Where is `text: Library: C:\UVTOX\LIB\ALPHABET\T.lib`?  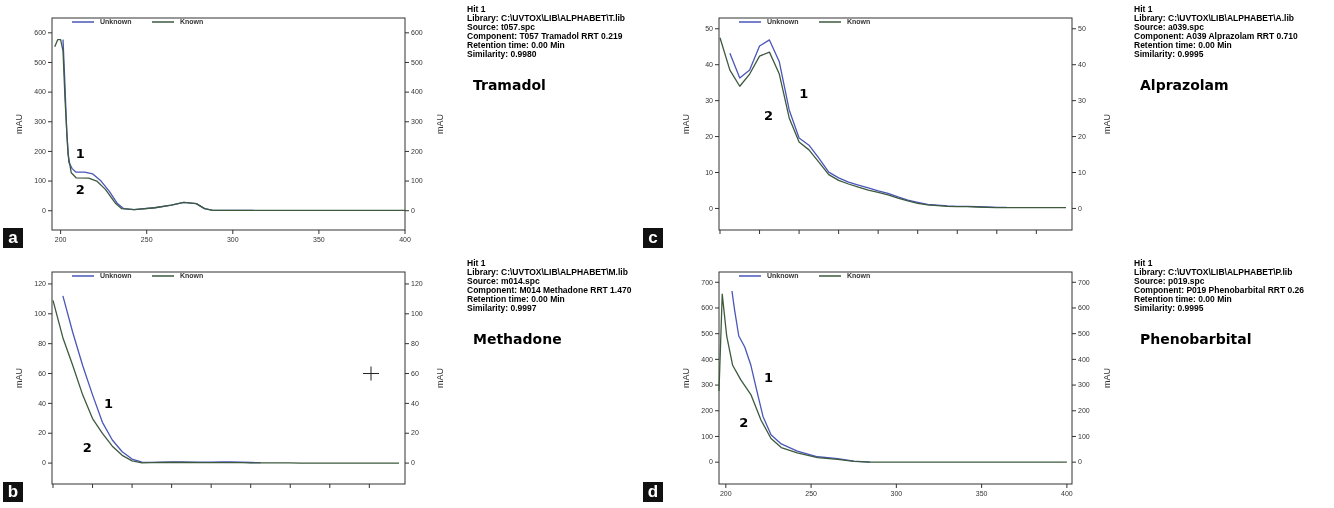 text: Library: C:\UVTOX\LIB\ALPHABET\T.lib is located at coordinates (546, 18).